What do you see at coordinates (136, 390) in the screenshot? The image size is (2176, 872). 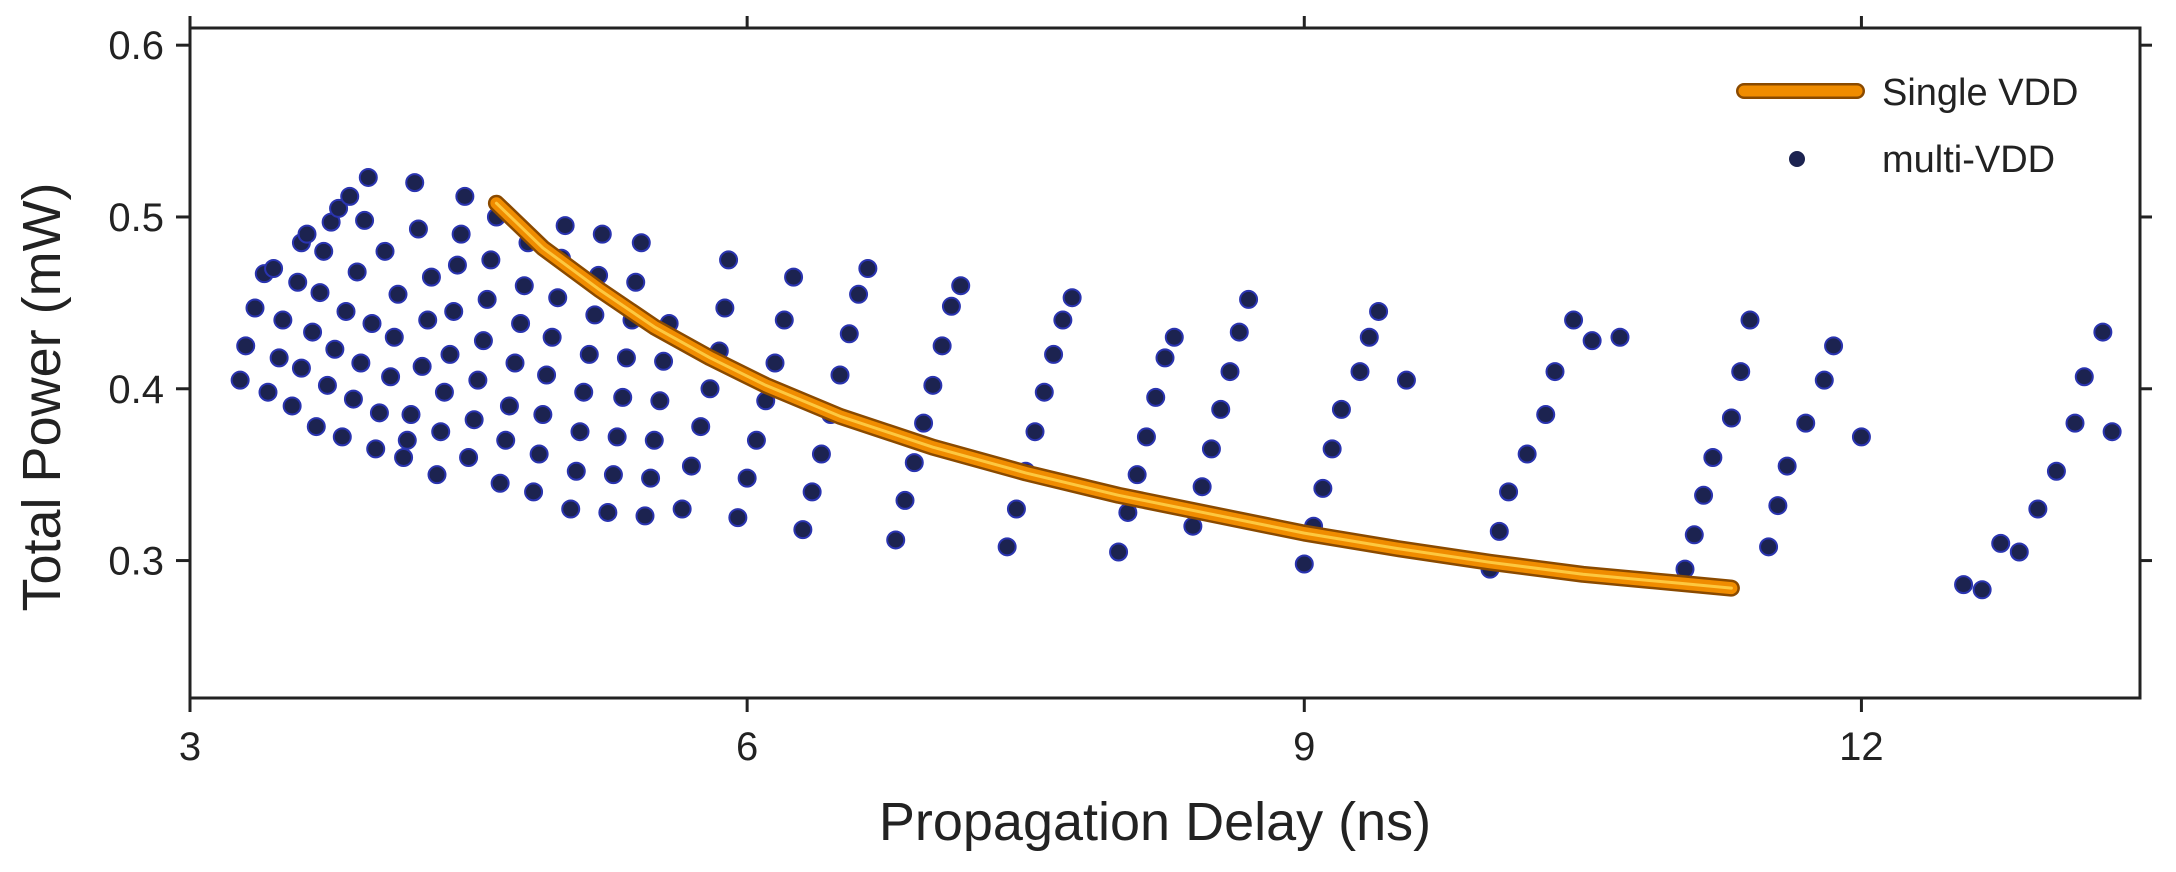 I see `y-tick-label: 0.4` at bounding box center [136, 390].